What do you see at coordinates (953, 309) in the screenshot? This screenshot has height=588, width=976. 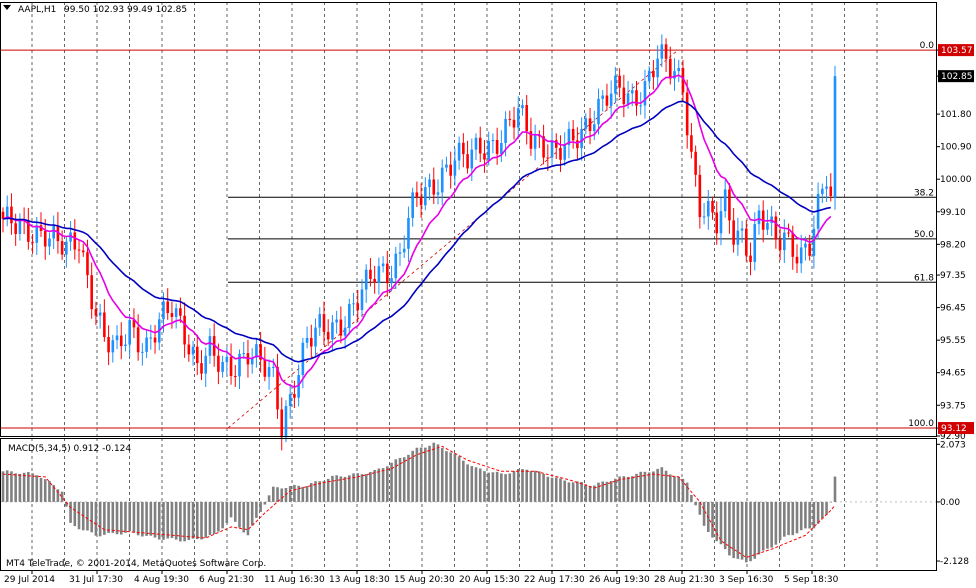 I see `price-tick-label: 96.45` at bounding box center [953, 309].